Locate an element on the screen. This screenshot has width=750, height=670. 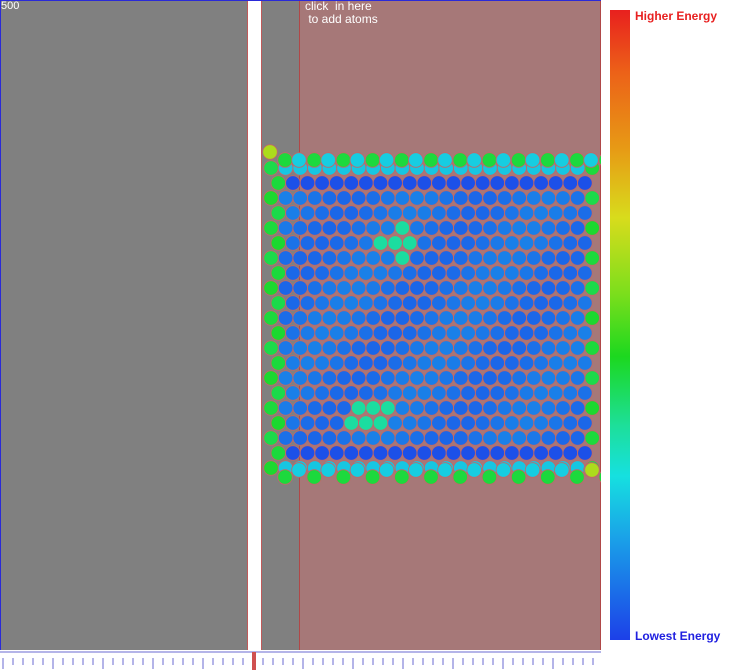
time-slider-handle is located at coordinates (254, 661).